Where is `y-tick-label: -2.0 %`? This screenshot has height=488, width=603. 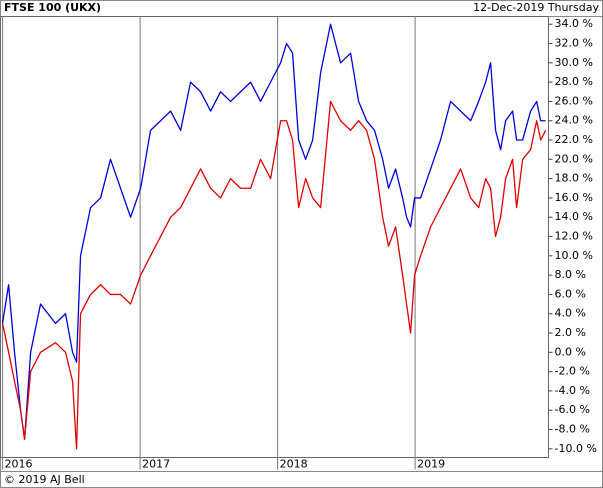 y-tick-label: -2.0 % is located at coordinates (572, 371).